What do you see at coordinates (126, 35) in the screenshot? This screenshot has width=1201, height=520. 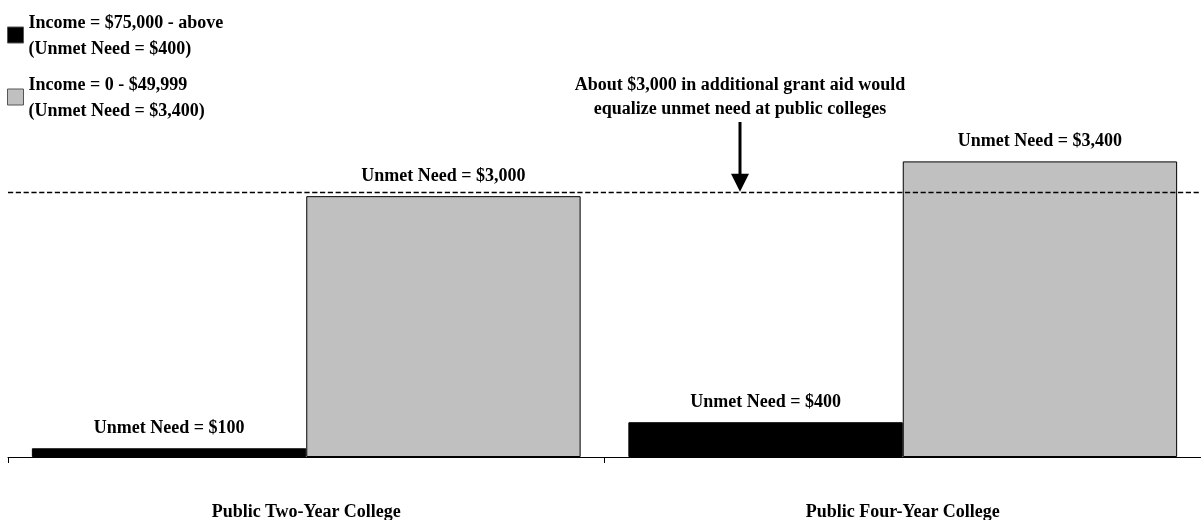 I see `legend-label: Income = $75,000 - above (Unmet Need = $400)` at bounding box center [126, 35].